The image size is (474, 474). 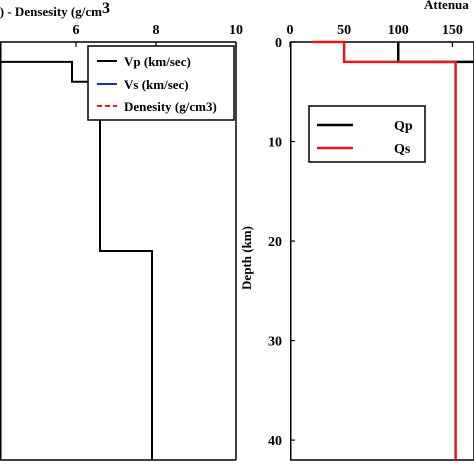 I want to click on left-title-text: c) - Densesity (g/cm, so click(x=51, y=11).